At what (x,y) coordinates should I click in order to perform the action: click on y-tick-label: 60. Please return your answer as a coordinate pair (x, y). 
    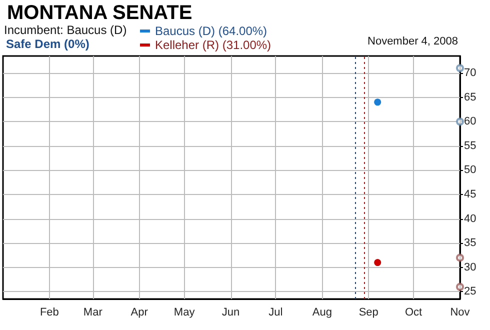
    Looking at the image, I should click on (470, 122).